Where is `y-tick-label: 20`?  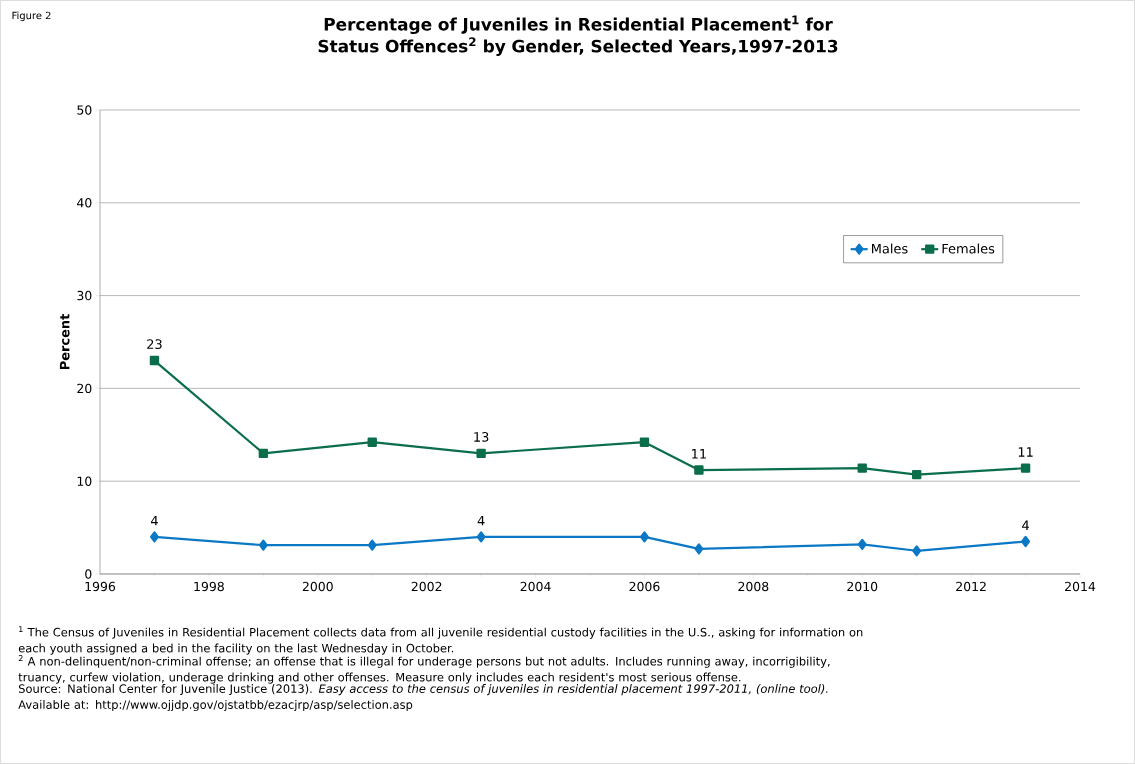 y-tick-label: 20 is located at coordinates (84, 388).